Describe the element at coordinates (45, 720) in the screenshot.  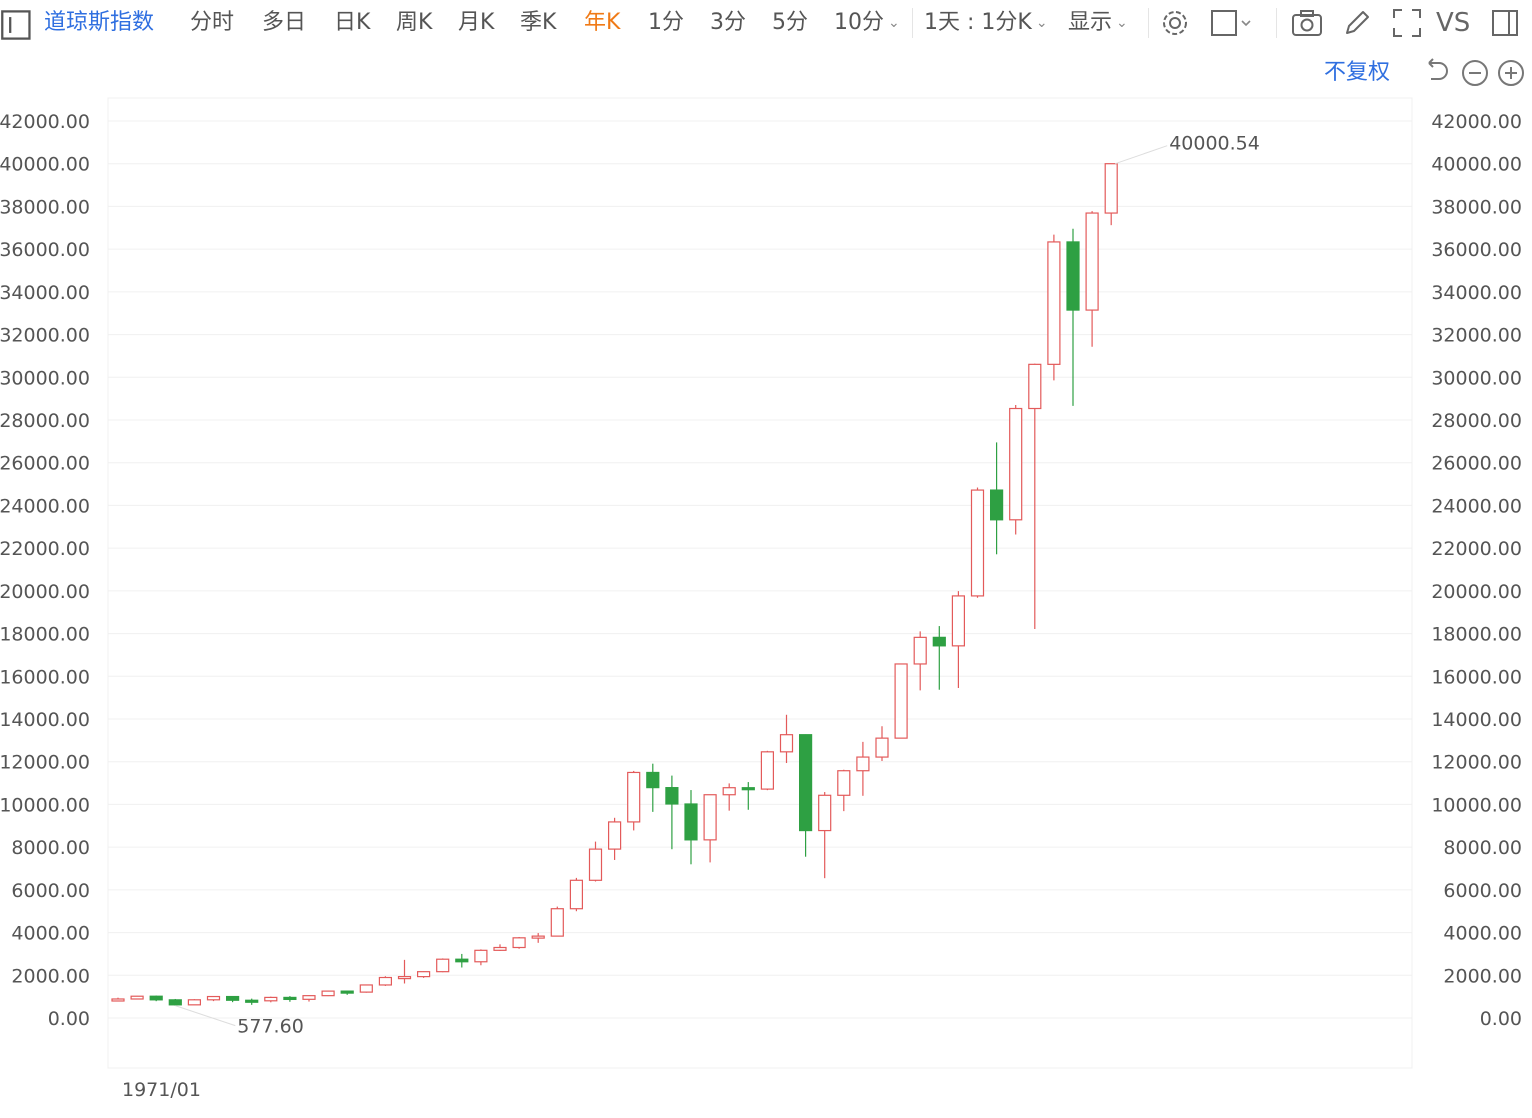
I see `y-tick-label-left: 14000.00` at that location.